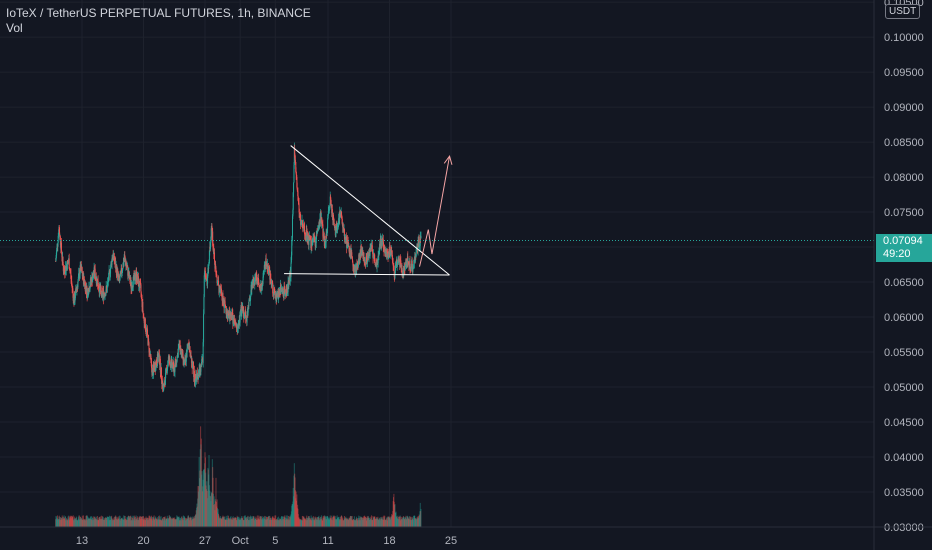 The image size is (932, 550). What do you see at coordinates (897, 254) in the screenshot?
I see `bar-countdown: 49:20` at bounding box center [897, 254].